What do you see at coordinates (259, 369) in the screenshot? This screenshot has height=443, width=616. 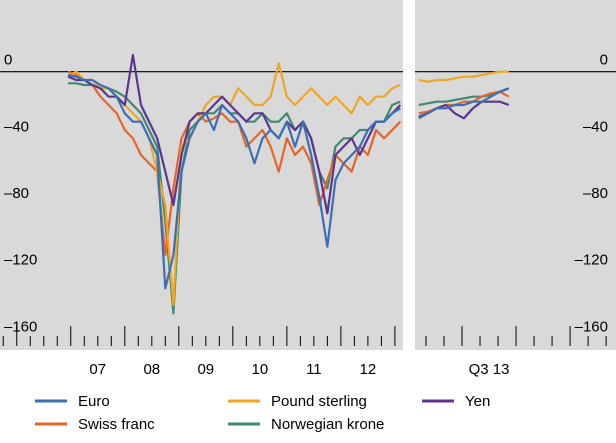 I see `x-tick-label: 10` at bounding box center [259, 369].